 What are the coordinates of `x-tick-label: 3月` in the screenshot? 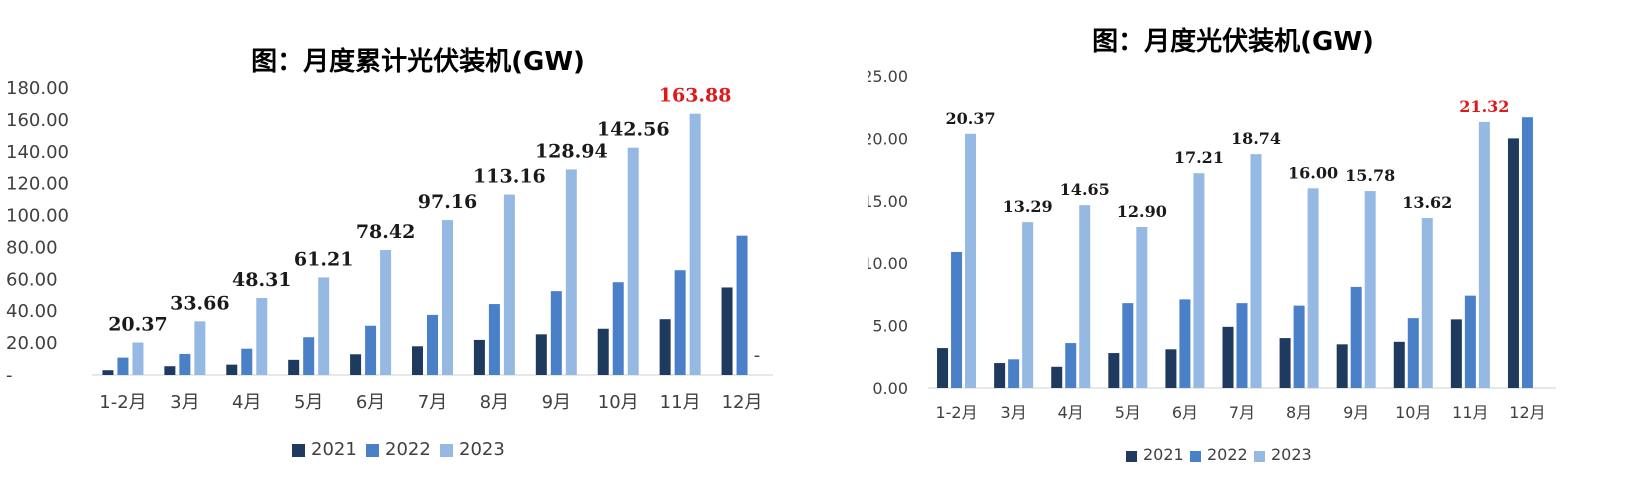 It's located at (184, 402).